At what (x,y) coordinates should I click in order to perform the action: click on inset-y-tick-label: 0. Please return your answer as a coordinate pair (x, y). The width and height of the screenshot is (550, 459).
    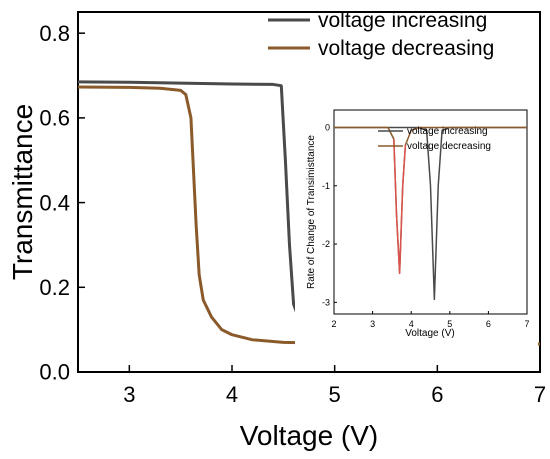
    Looking at the image, I should click on (327, 128).